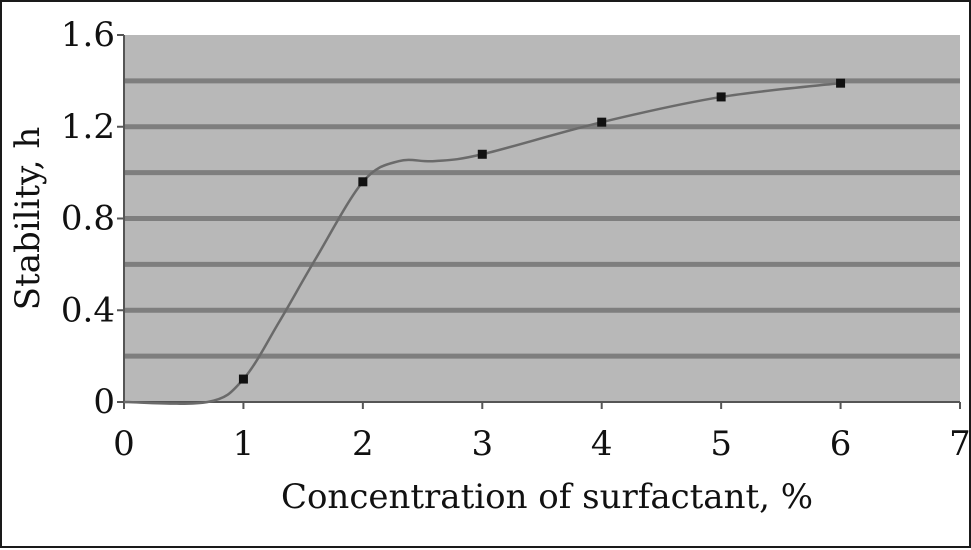 This screenshot has height=550, width=971. I want to click on y-tick-labels: 0 0.4 0.8 1.2 1.6, so click(88, 218).